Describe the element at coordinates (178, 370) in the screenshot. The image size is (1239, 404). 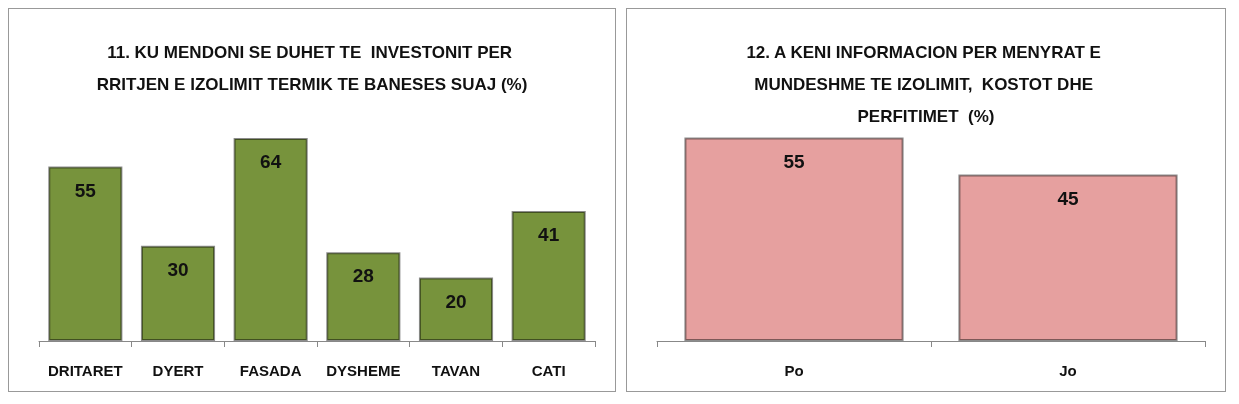
I see `x-tick-label: DYERT` at that location.